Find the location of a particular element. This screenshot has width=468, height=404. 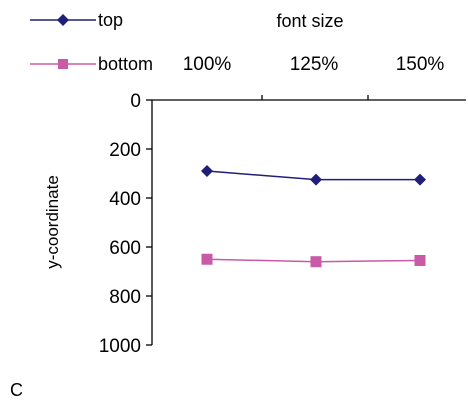

legend-item-top: top is located at coordinates (76, 20).